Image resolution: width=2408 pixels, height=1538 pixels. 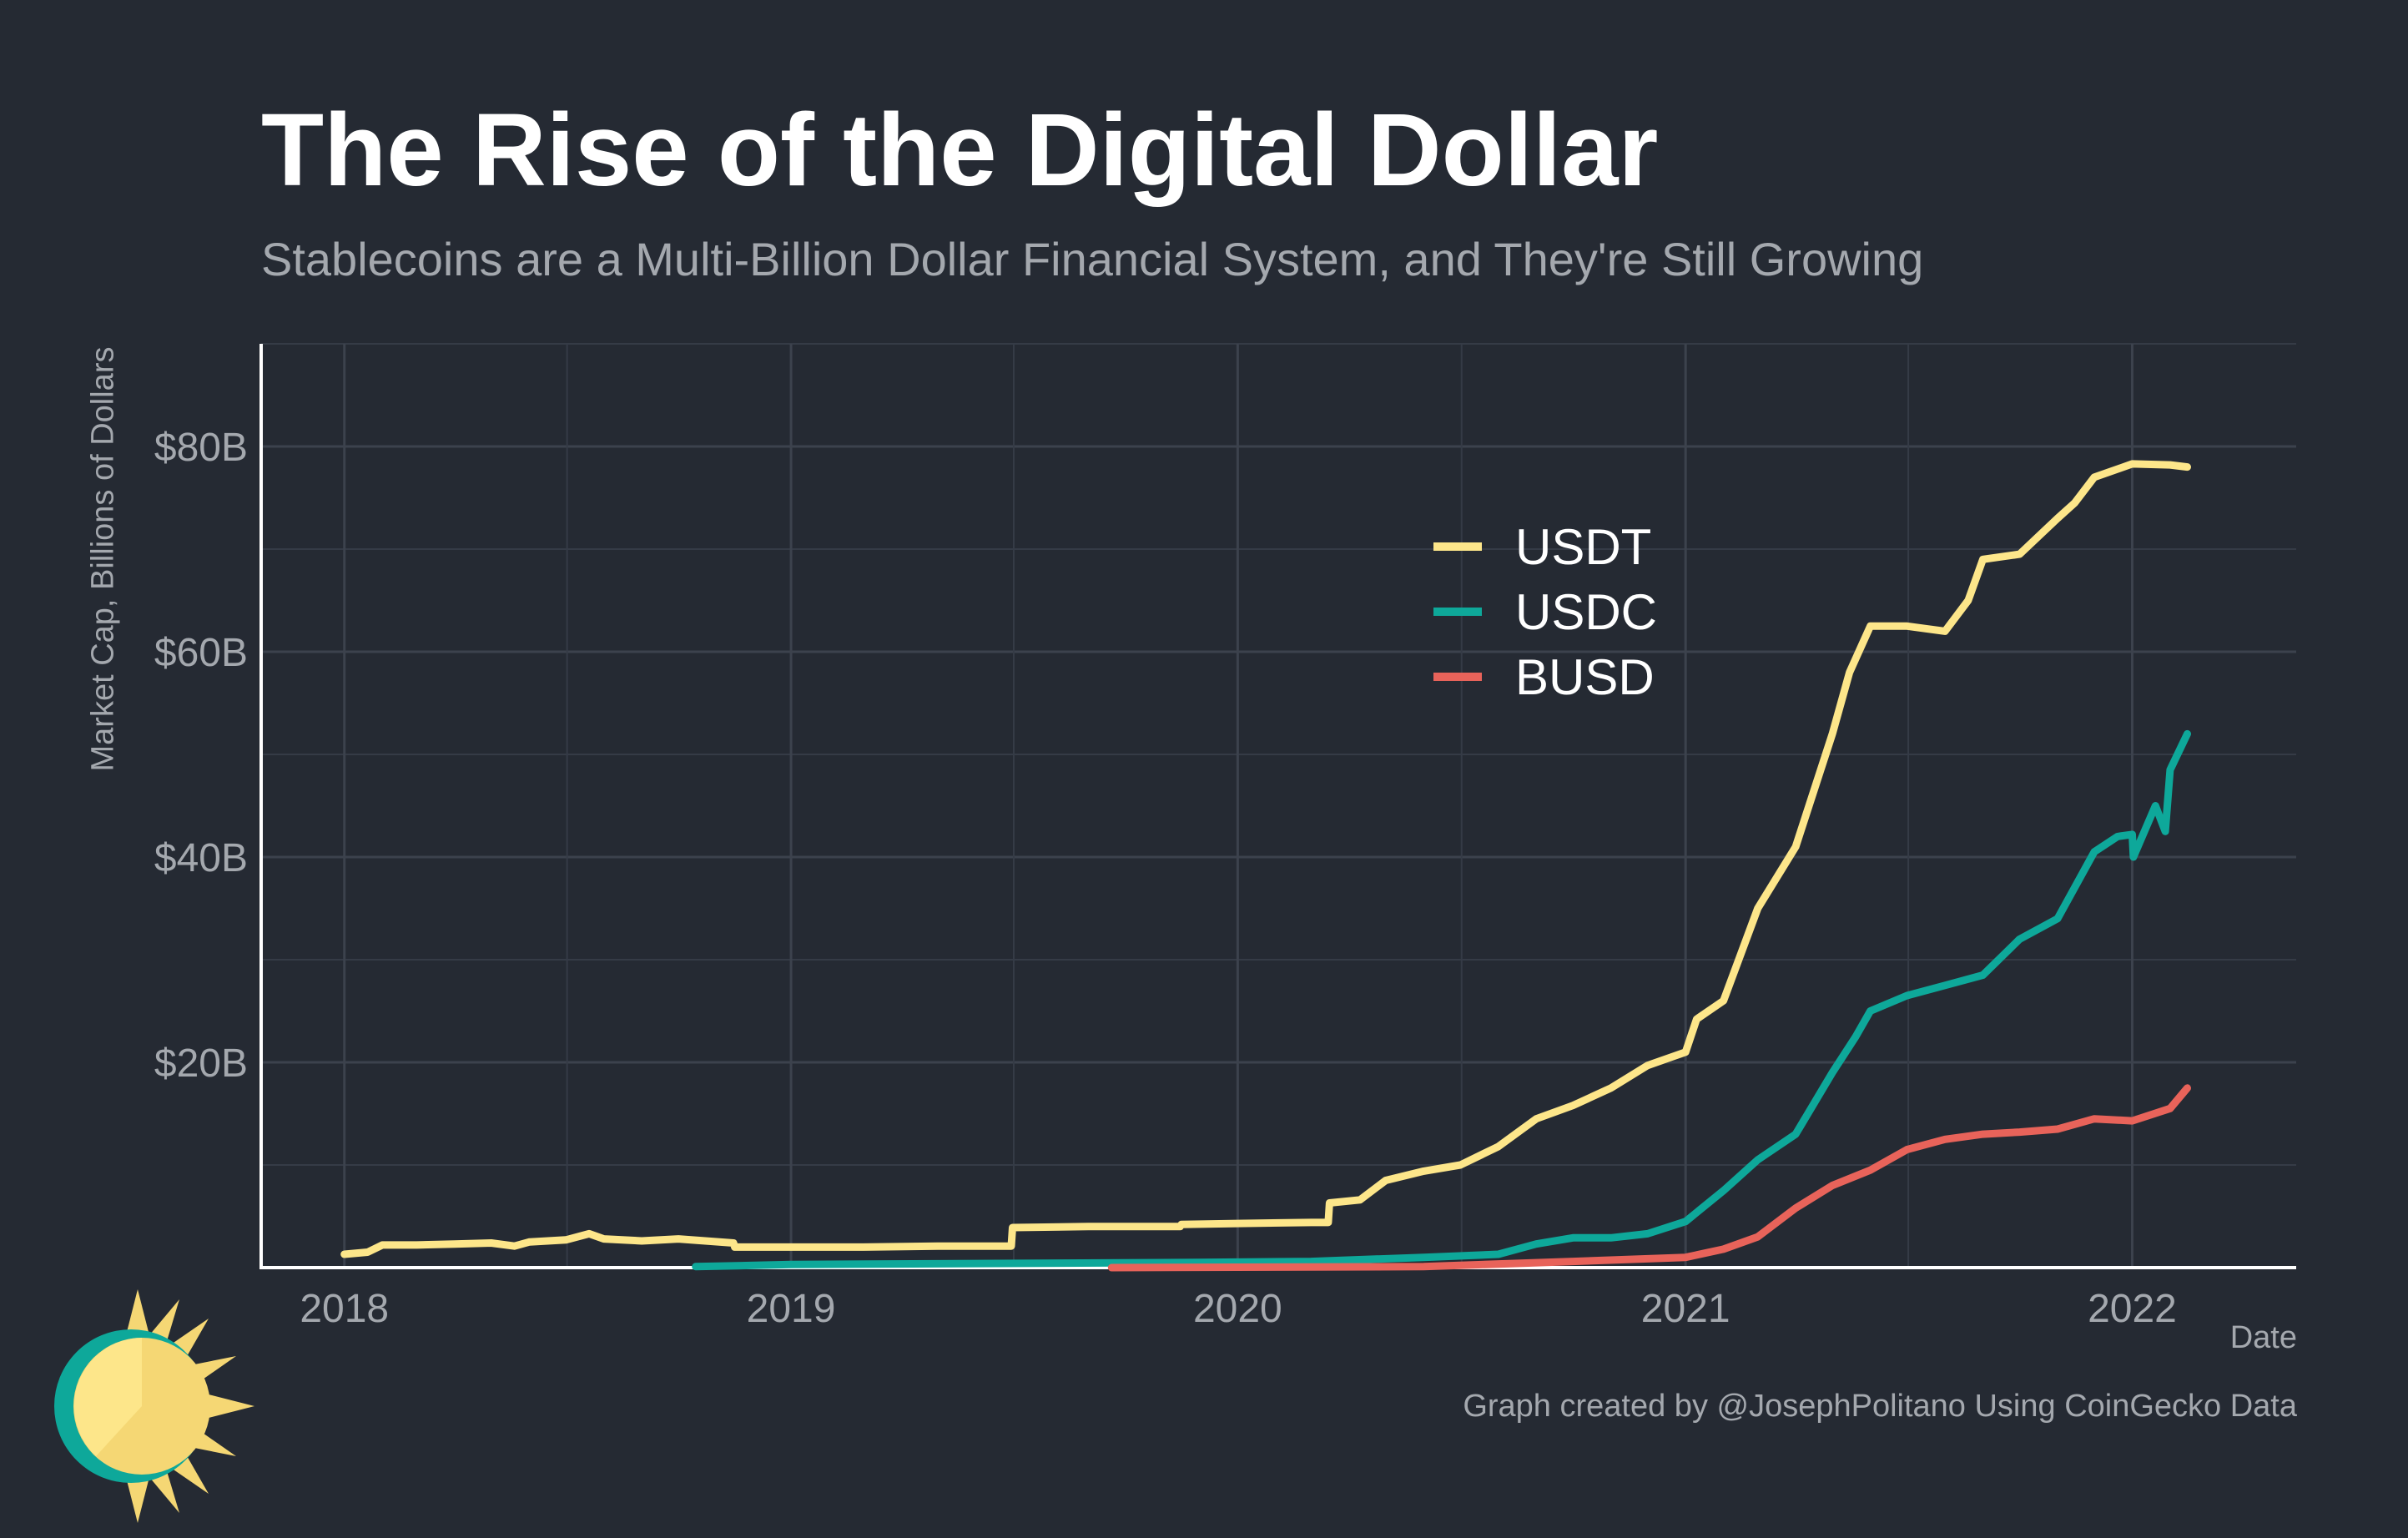 I want to click on y-tick-label: $60B, so click(x=201, y=653).